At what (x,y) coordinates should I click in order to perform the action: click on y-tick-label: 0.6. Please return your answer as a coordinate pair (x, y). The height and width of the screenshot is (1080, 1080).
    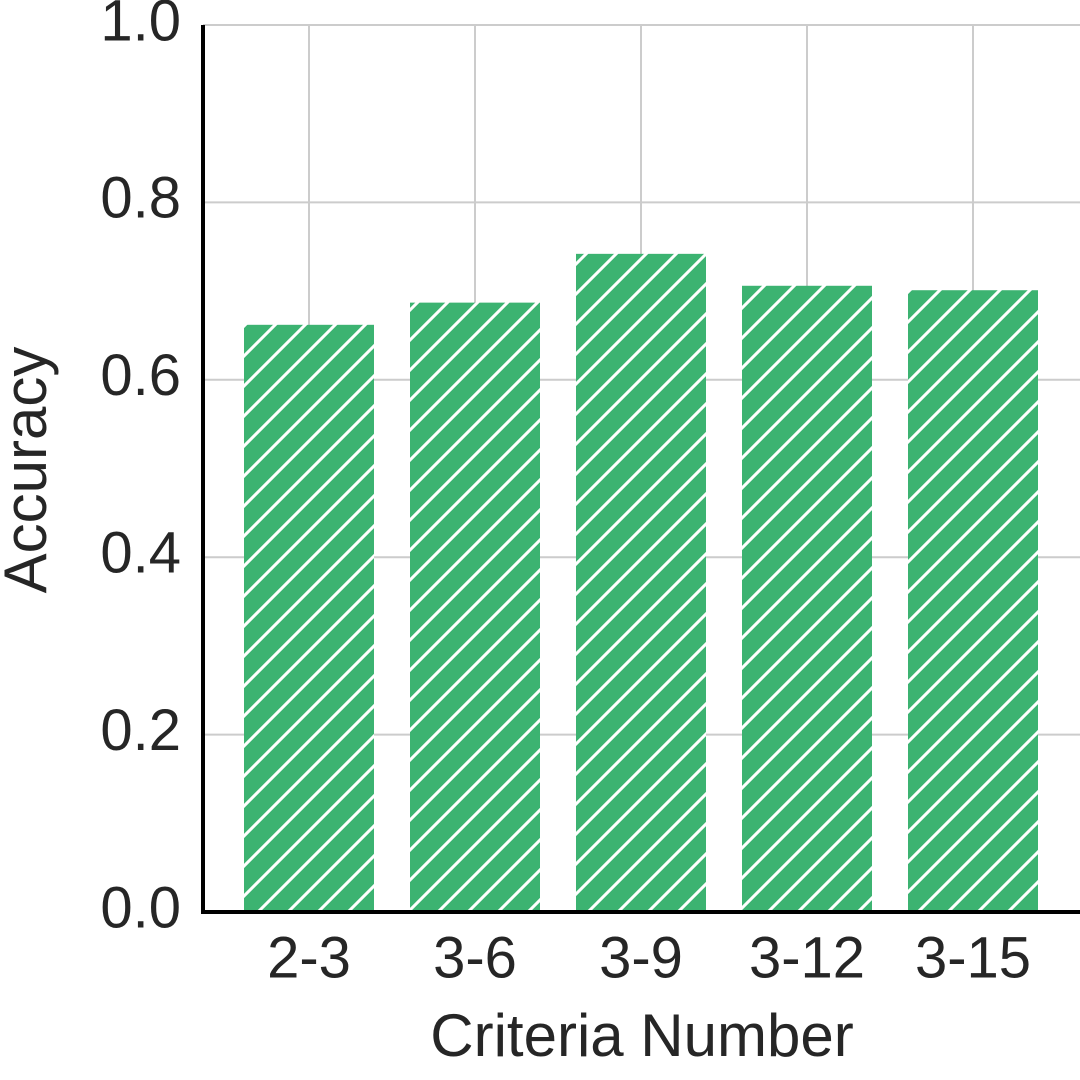
    Looking at the image, I should click on (140, 375).